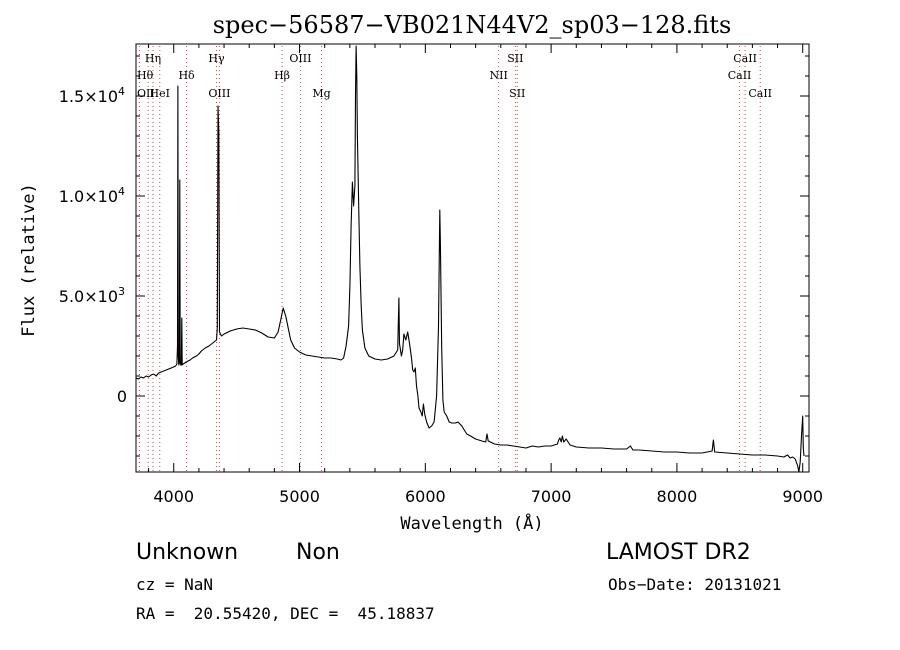  I want to click on marker-label: NII, so click(499, 75).